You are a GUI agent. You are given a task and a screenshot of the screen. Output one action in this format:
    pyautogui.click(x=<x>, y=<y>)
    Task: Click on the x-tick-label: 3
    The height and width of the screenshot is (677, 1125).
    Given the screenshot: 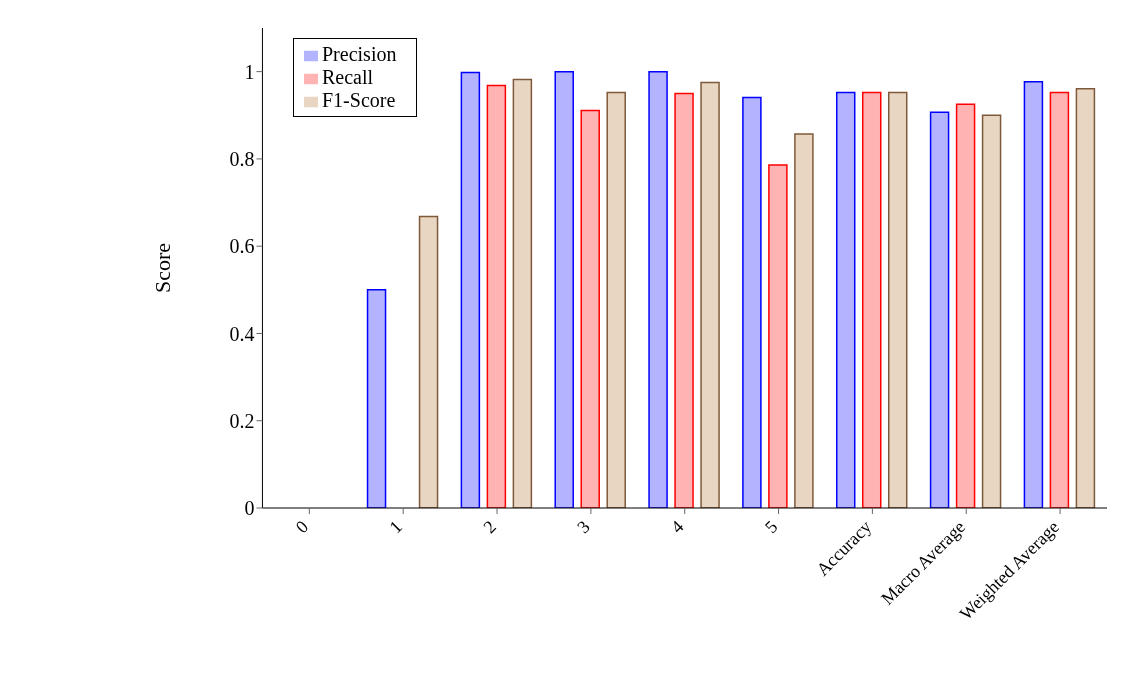 What is the action you would take?
    pyautogui.click(x=583, y=527)
    